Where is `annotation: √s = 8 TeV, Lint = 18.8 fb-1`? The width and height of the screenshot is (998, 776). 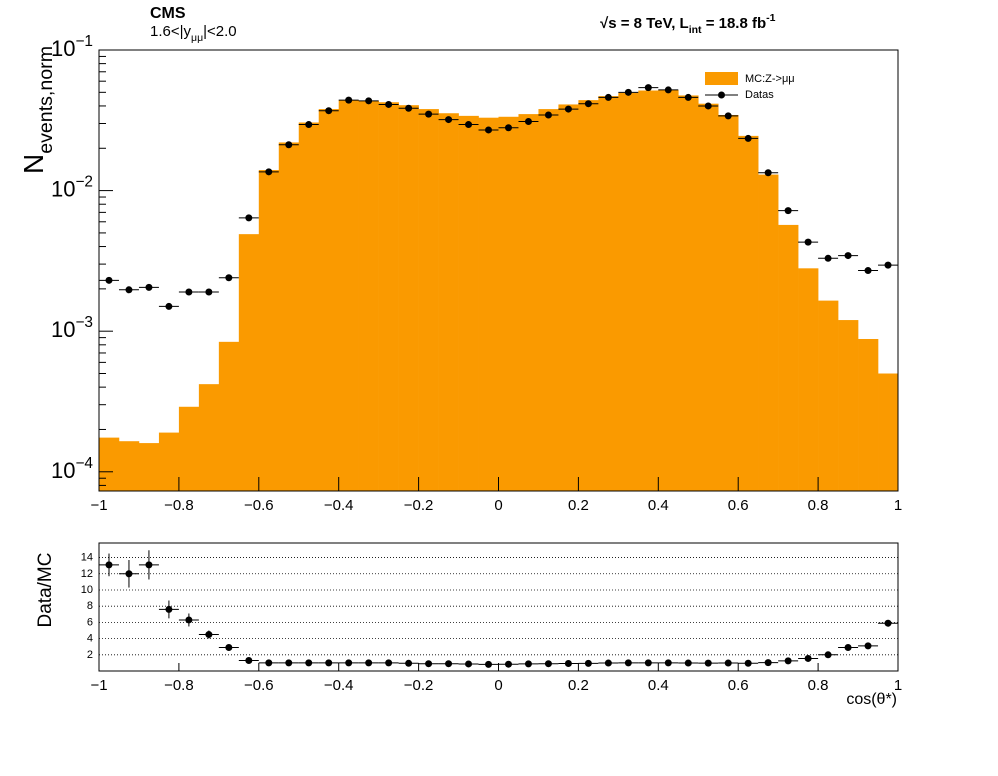
annotation: √s = 8 TeV, Lint = 18.8 fb-1 is located at coordinates (688, 24).